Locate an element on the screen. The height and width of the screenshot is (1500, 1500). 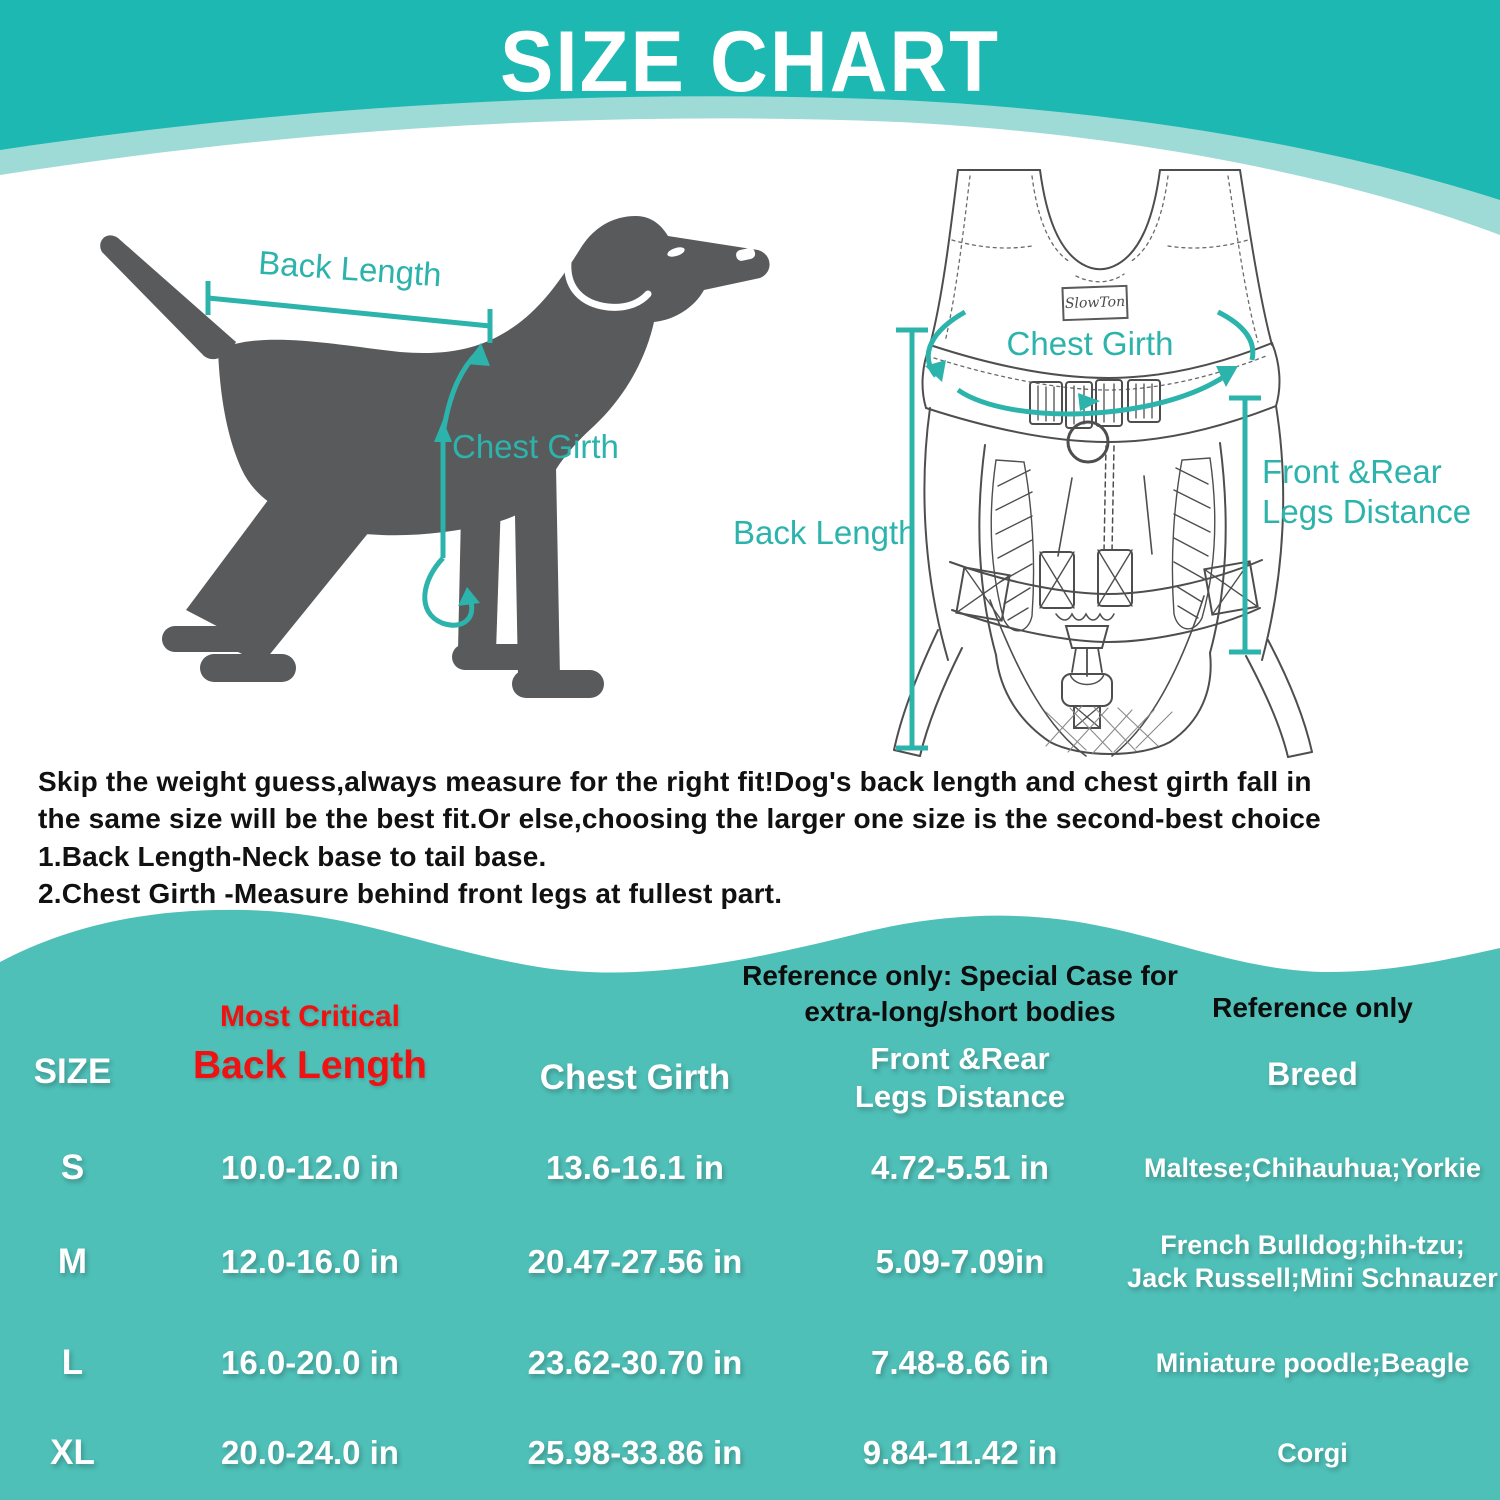
carrier-brand-label: SlowTon is located at coordinates (1095, 303).